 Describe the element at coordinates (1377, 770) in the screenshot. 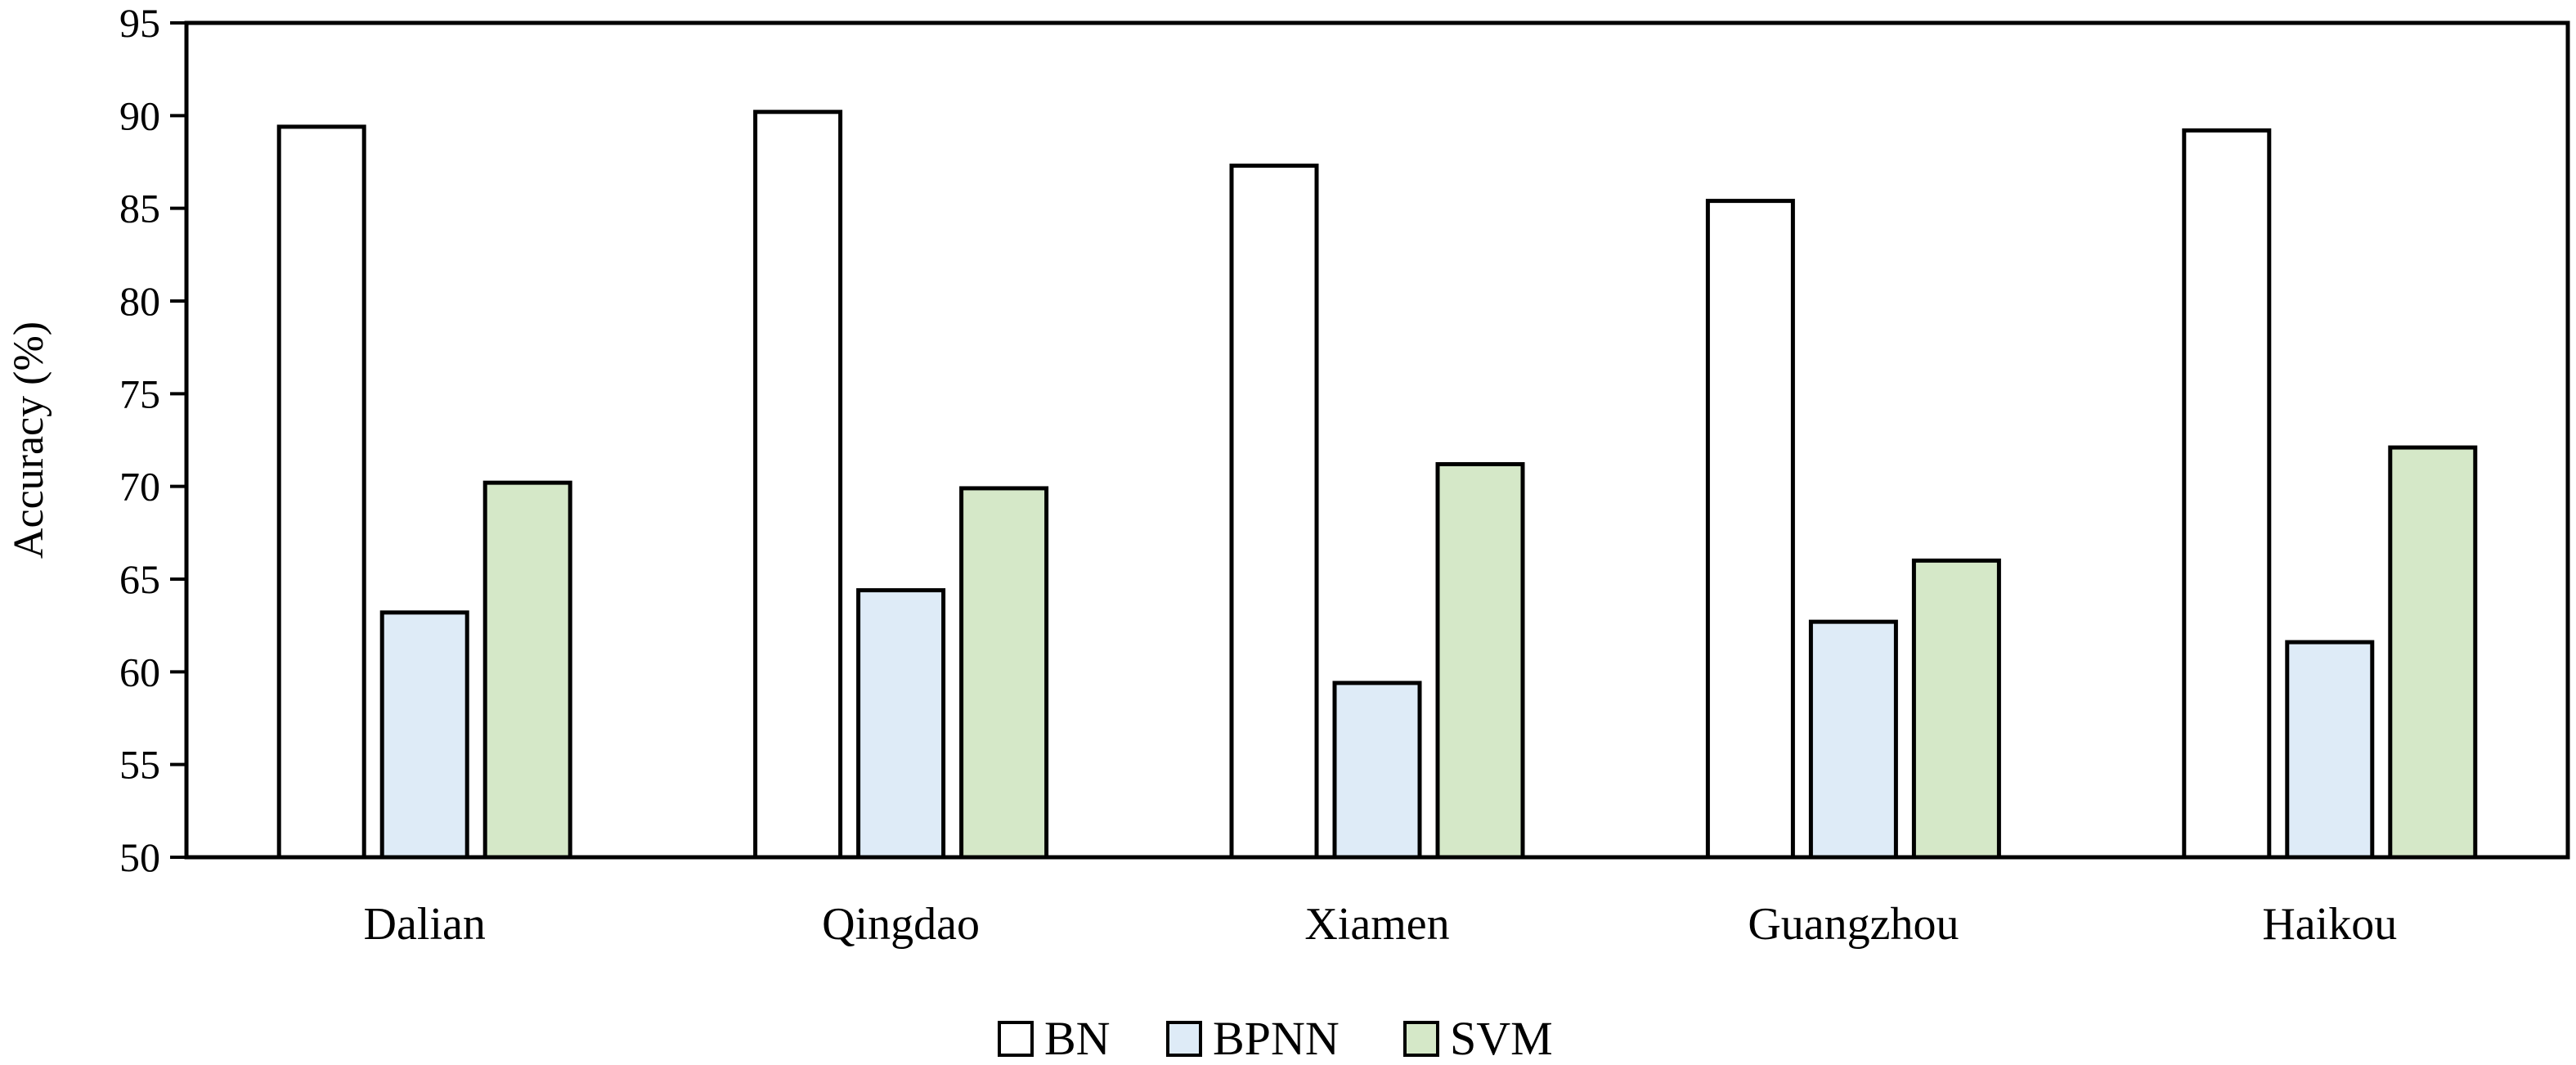

I see `bar-bpnn-xiamen` at that location.